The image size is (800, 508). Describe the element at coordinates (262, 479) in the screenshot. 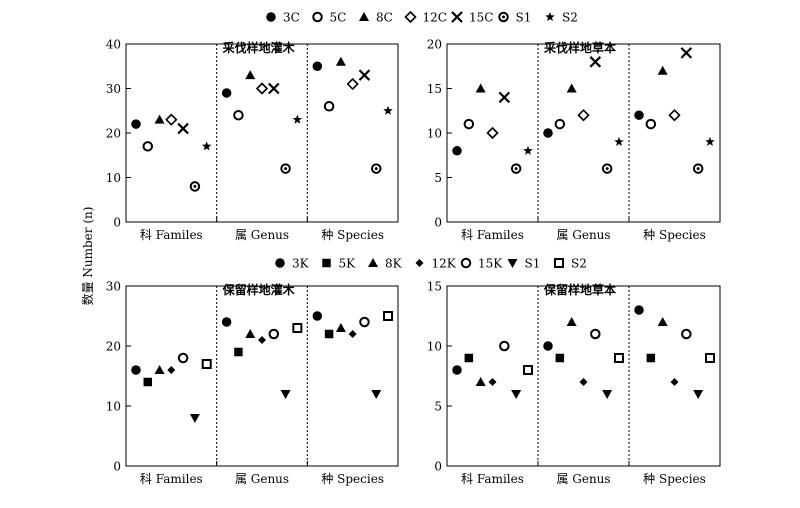

I see `x-category-label: 属 Genus` at that location.